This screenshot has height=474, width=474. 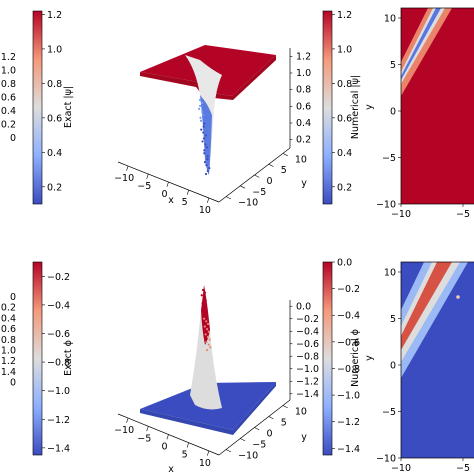 What do you see at coordinates (54, 15) in the screenshot?
I see `colorbar-exact-psi-tick-label: 1.2` at bounding box center [54, 15].